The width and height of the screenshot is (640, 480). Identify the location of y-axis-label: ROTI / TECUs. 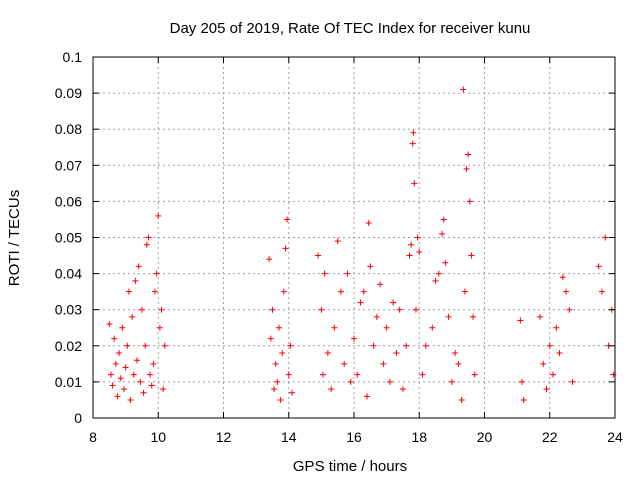
(14, 238).